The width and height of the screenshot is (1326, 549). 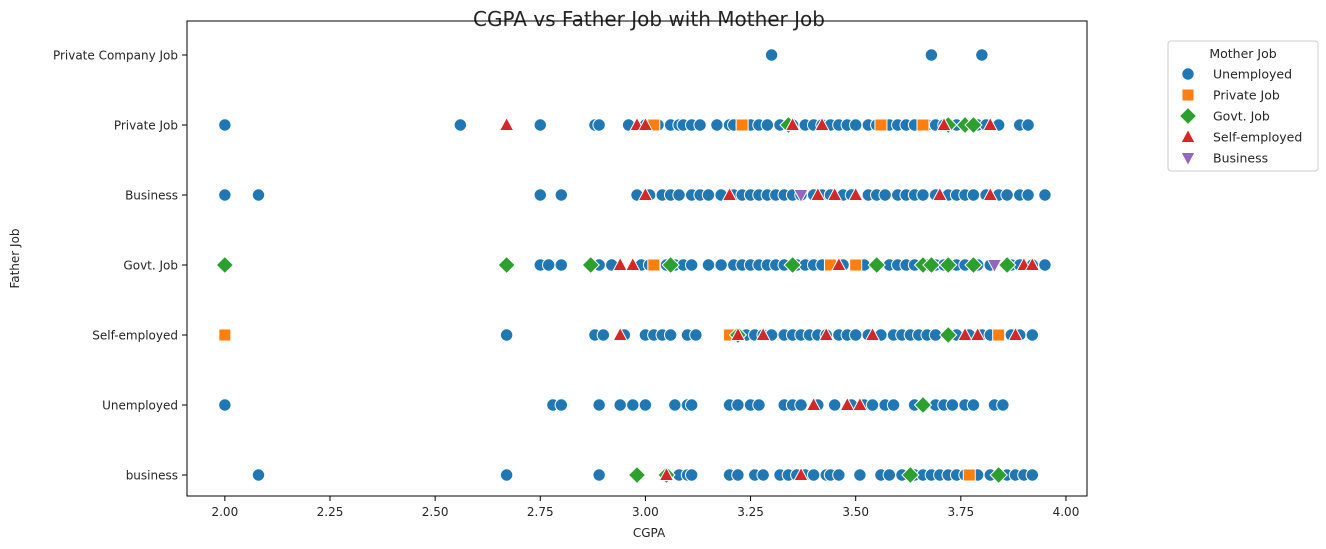 I want to click on legend-label: Business, so click(x=1240, y=158).